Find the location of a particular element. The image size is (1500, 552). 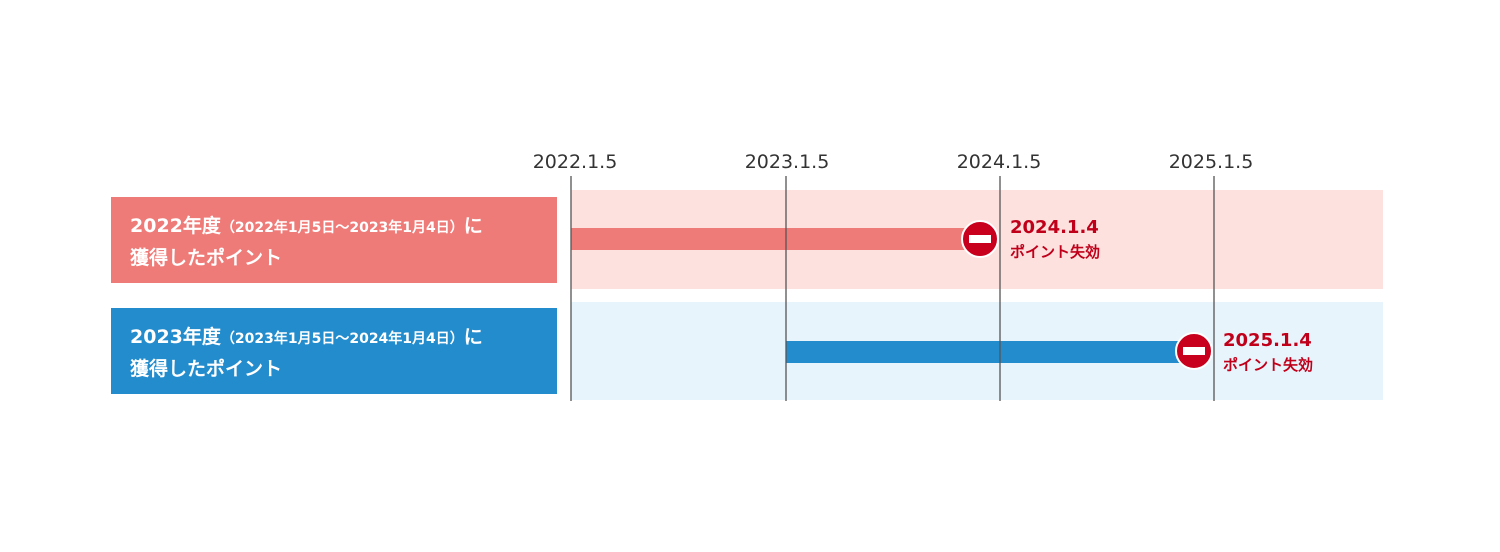

row-label: 2023年度（2023年1月5日〜2024年1月4日）に is located at coordinates (306, 336).